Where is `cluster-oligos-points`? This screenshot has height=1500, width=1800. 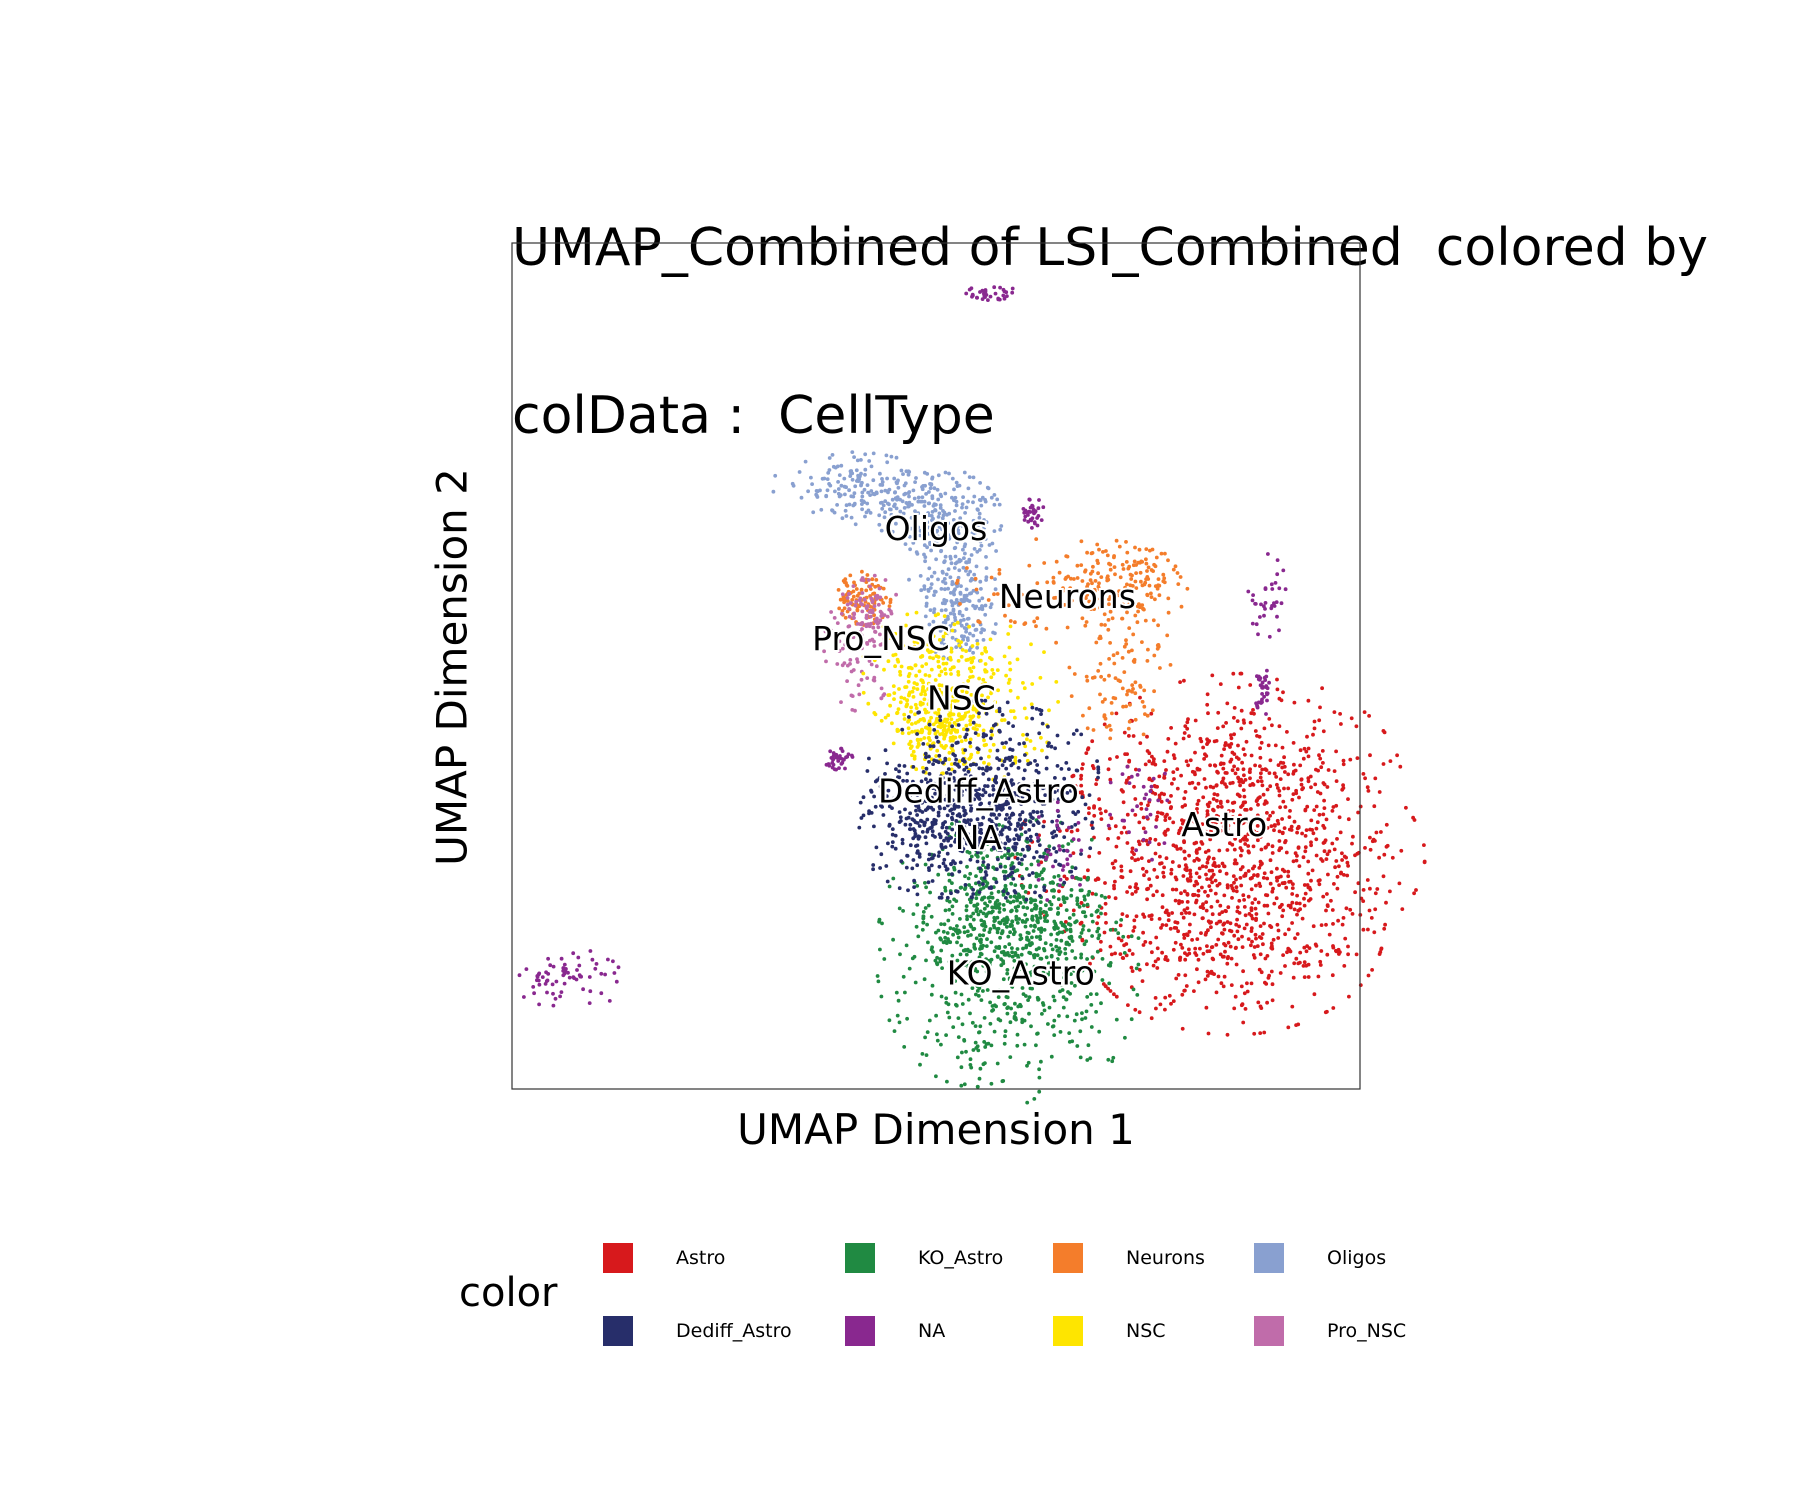
cluster-oligos-points is located at coordinates (887, 556).